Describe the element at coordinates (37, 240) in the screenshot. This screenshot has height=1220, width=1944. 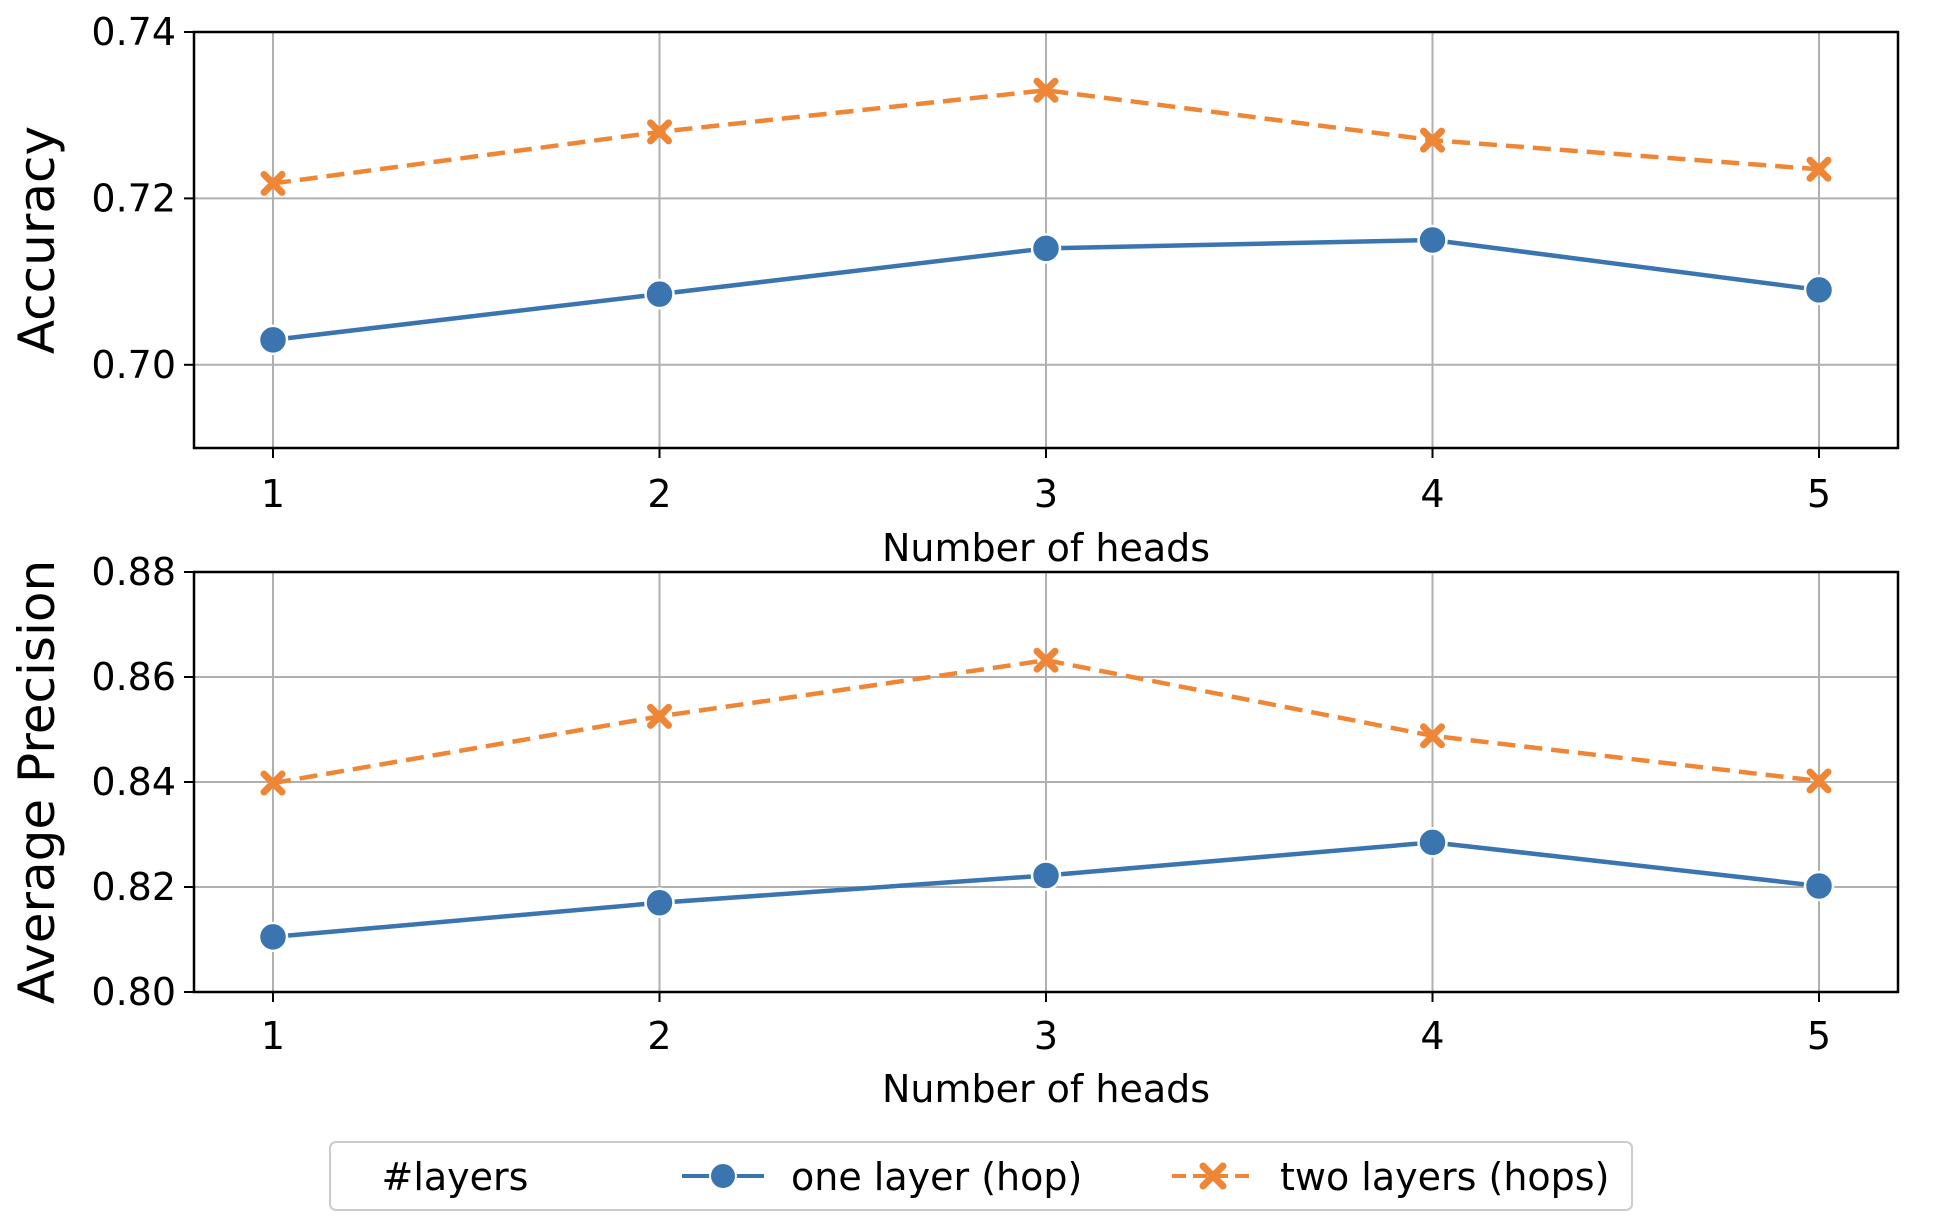
I see `y-axis-label: Accuracy` at that location.